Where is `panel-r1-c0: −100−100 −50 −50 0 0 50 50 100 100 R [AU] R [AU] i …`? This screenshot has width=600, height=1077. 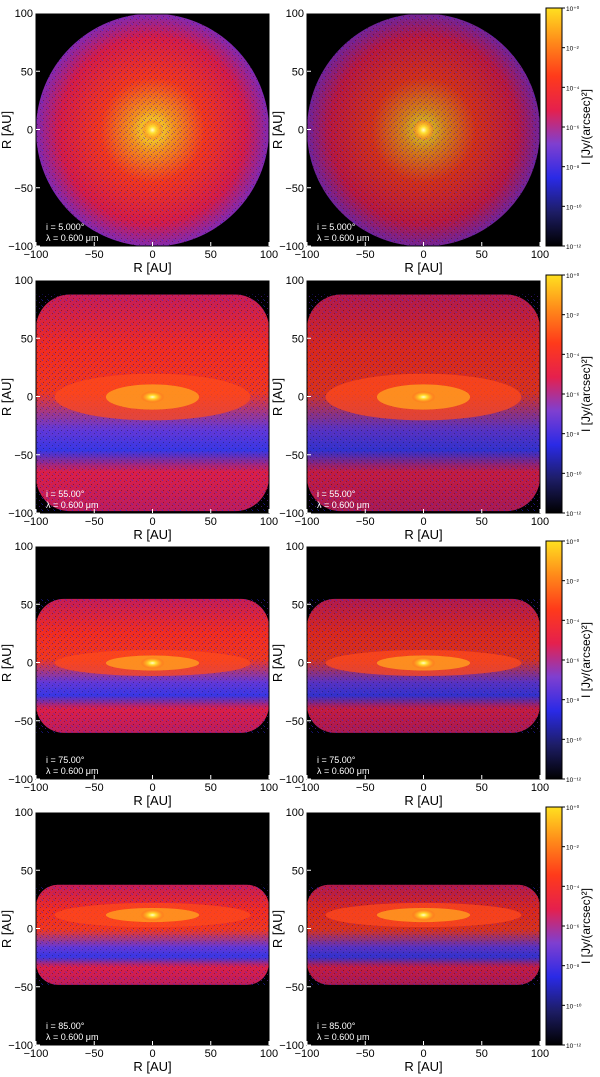 panel-r1-c0: −100−100 −50 −50 0 0 50 50 100 100 R [AU] R [AU] i … is located at coordinates (139, 408).